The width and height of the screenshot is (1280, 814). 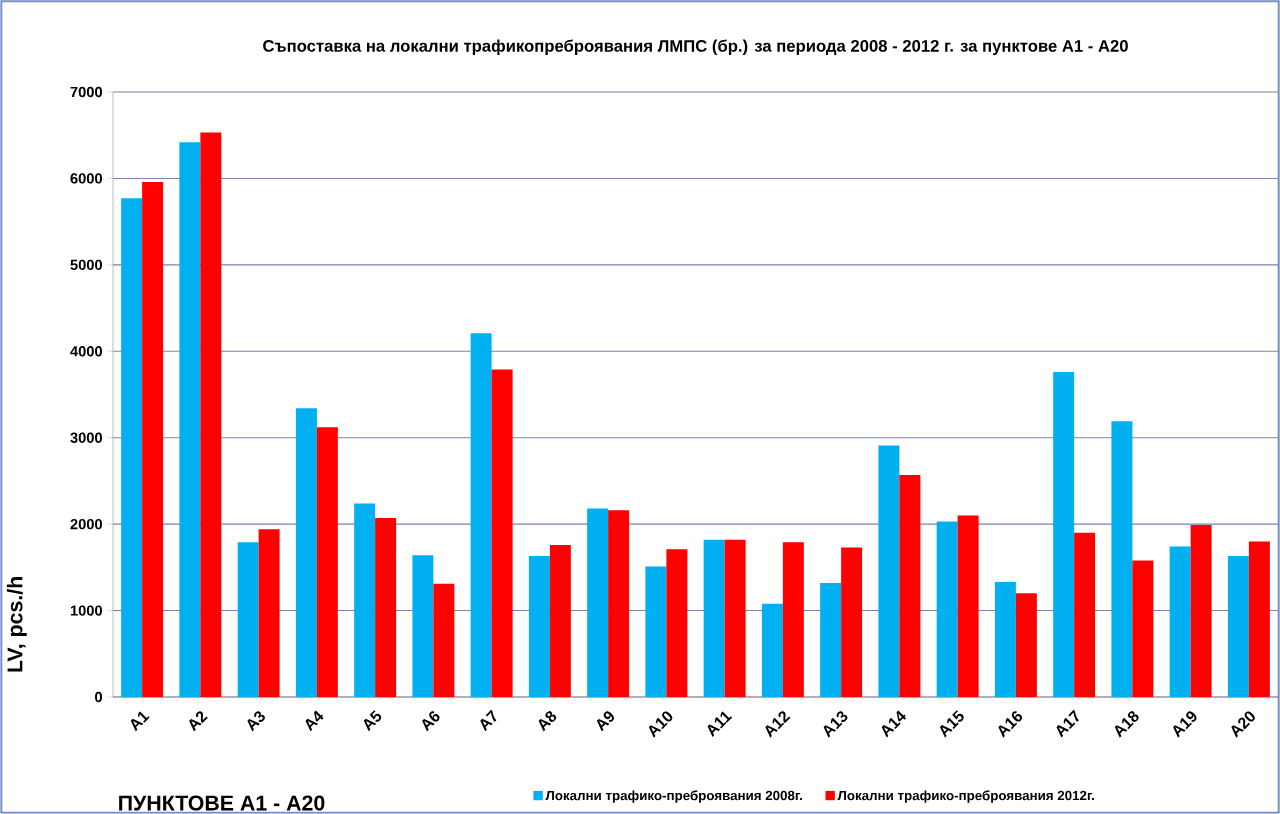 What do you see at coordinates (488, 720) in the screenshot?
I see `x-tick-label: A7` at bounding box center [488, 720].